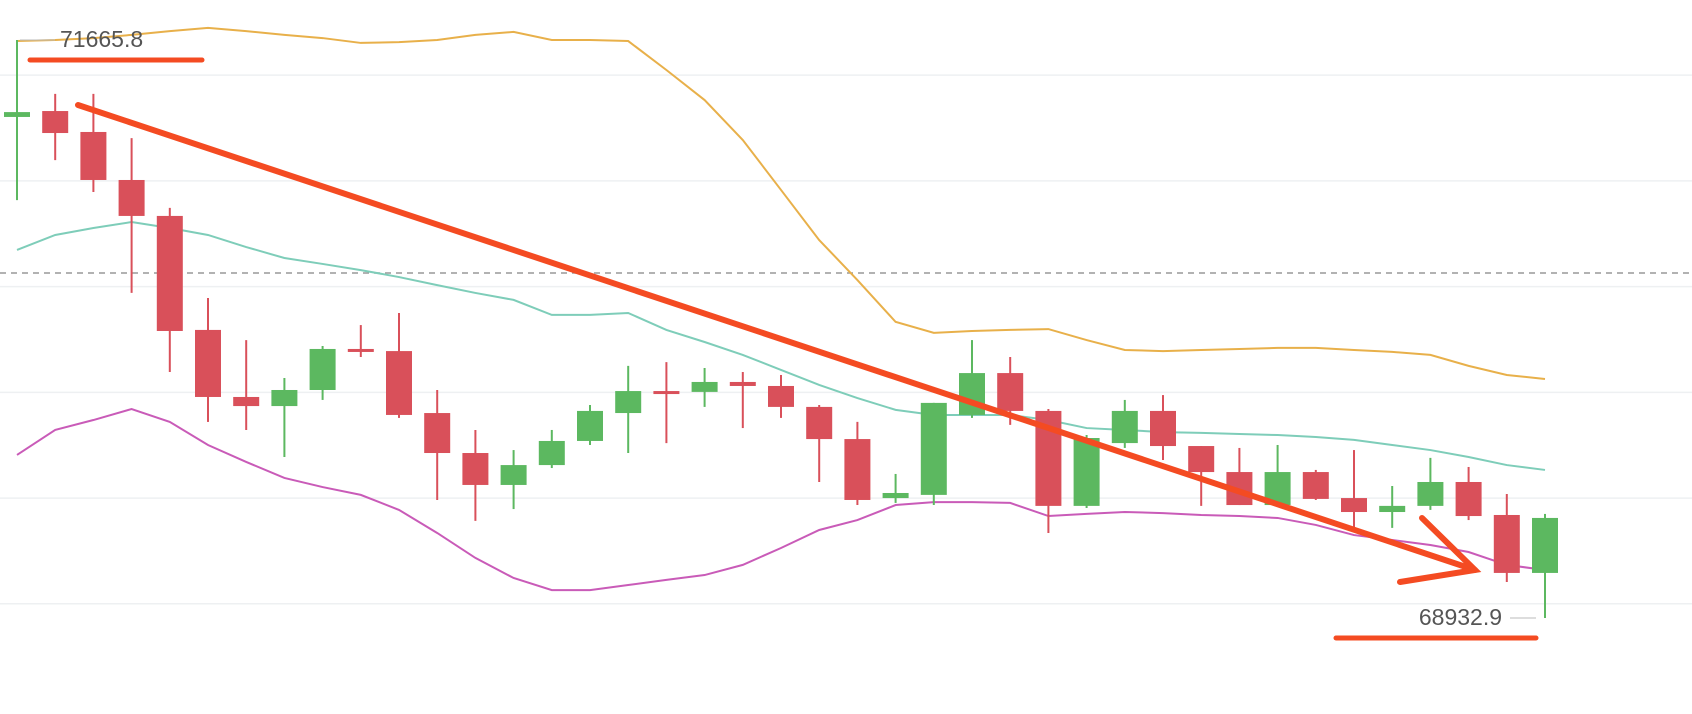 This screenshot has width=1692, height=714. What do you see at coordinates (1439, 550) in the screenshot?
I see `arrow-head` at bounding box center [1439, 550].